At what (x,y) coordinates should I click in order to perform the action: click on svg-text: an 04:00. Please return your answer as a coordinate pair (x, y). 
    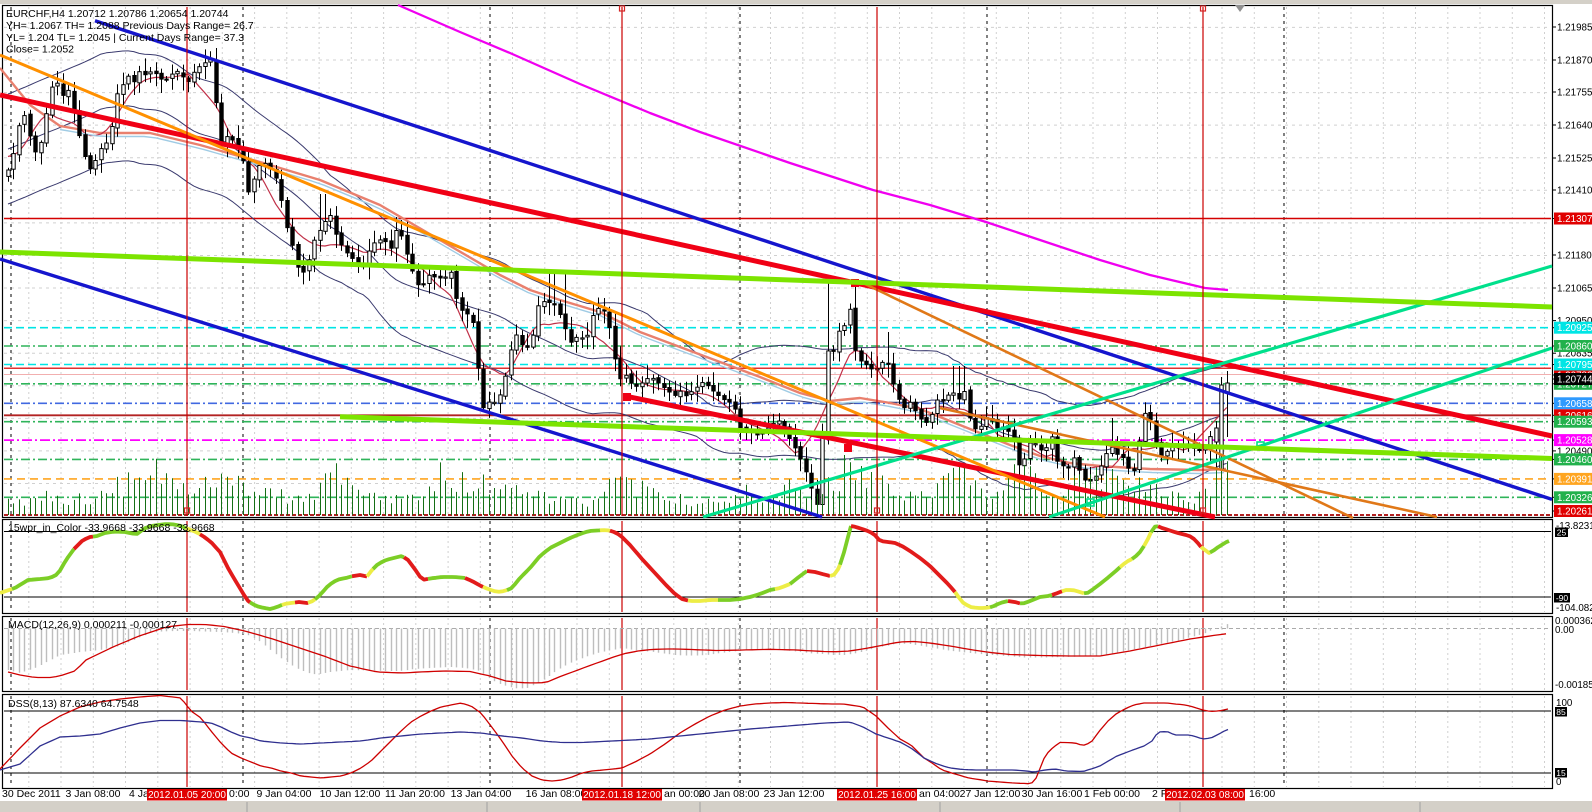
    Looking at the image, I should click on (939, 794).